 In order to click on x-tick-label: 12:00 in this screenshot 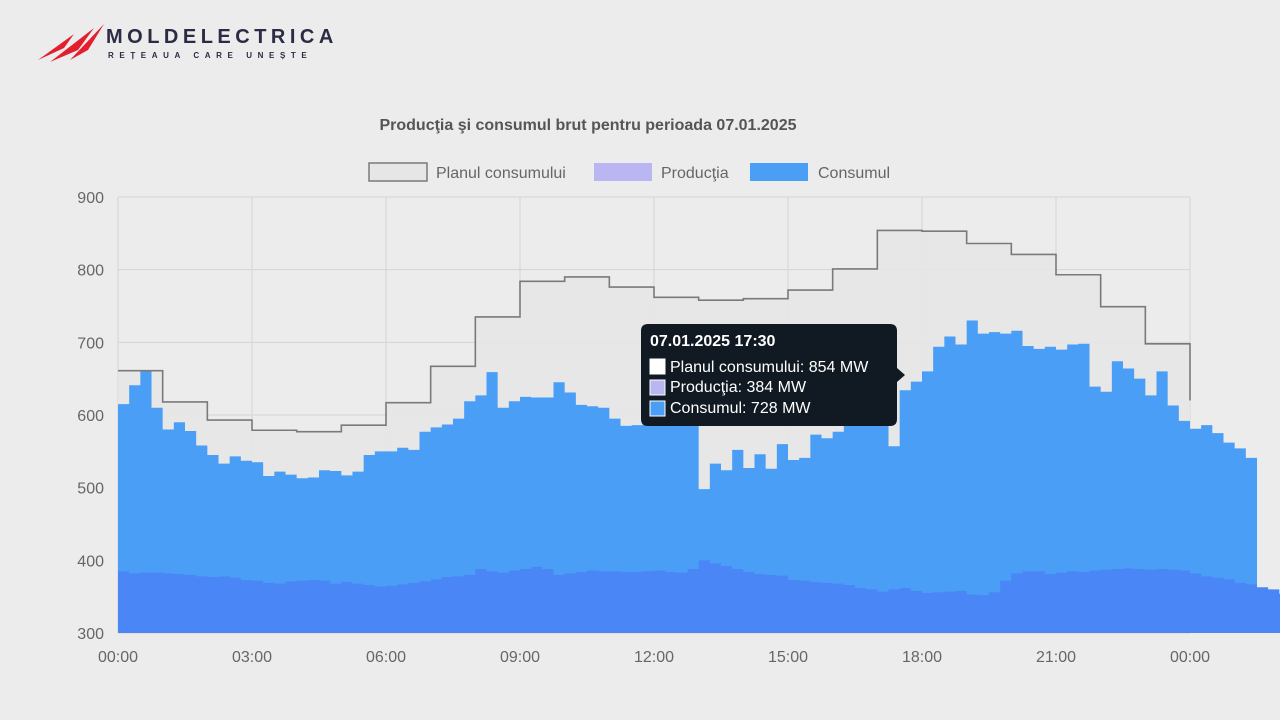, I will do `click(654, 657)`.